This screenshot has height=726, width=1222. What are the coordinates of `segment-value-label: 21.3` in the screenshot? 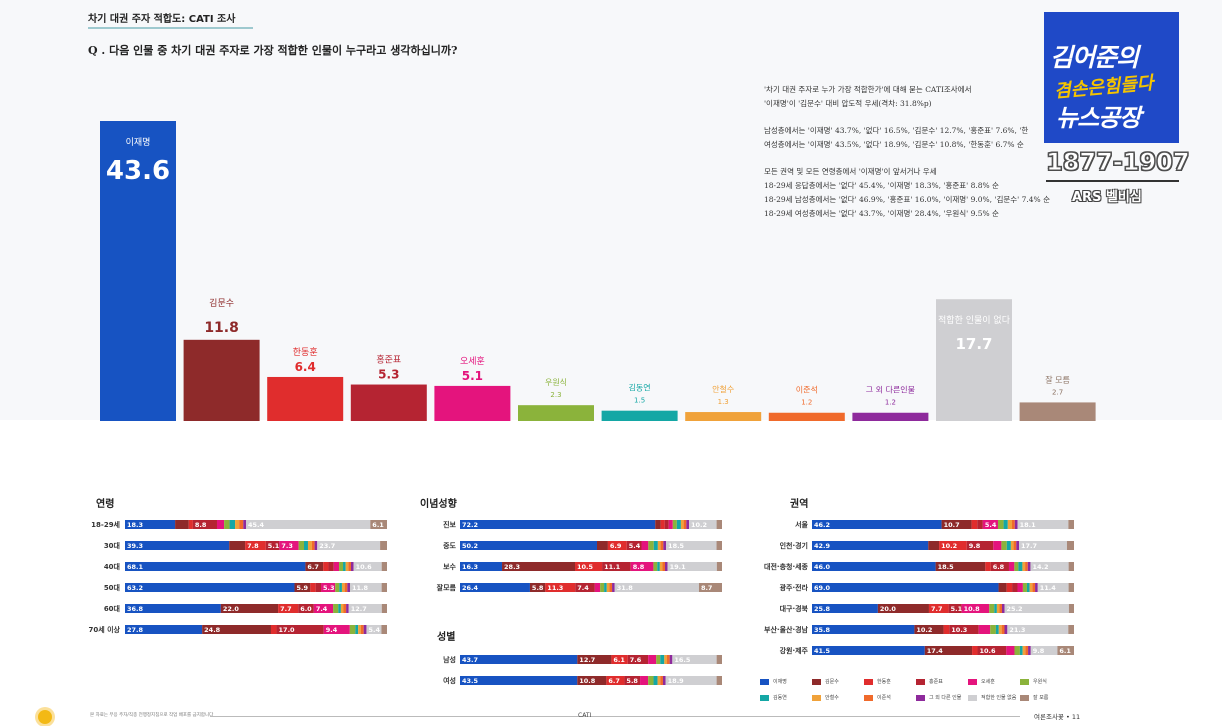 It's located at (1017, 630).